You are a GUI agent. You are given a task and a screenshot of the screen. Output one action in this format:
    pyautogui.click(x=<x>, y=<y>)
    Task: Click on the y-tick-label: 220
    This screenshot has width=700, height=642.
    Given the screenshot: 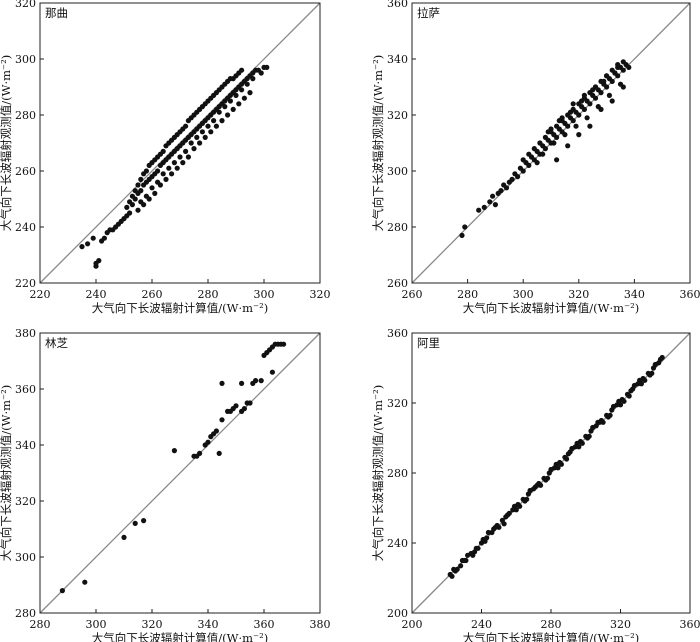 What is the action you would take?
    pyautogui.click(x=25, y=283)
    